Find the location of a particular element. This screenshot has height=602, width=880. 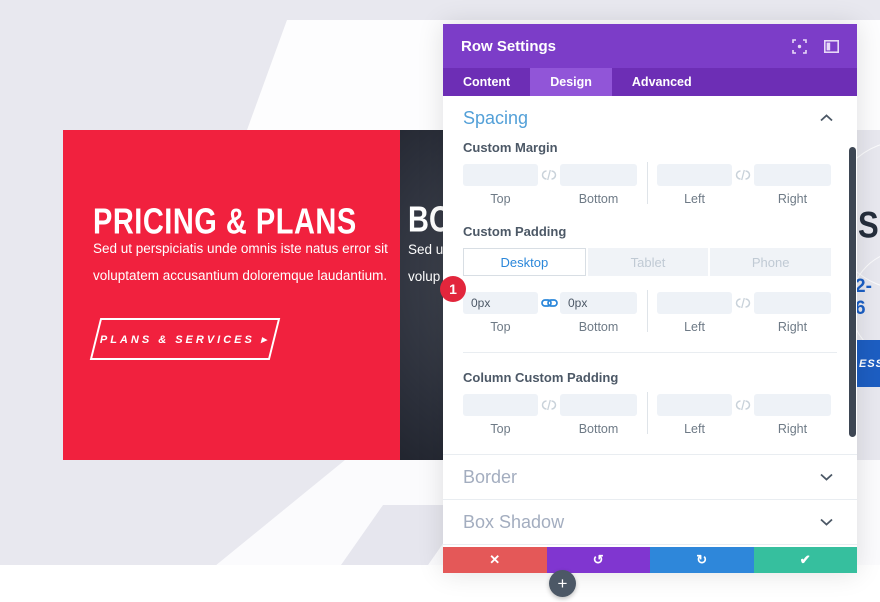

right-section-button-fragment: ESS is located at coordinates (867, 363).